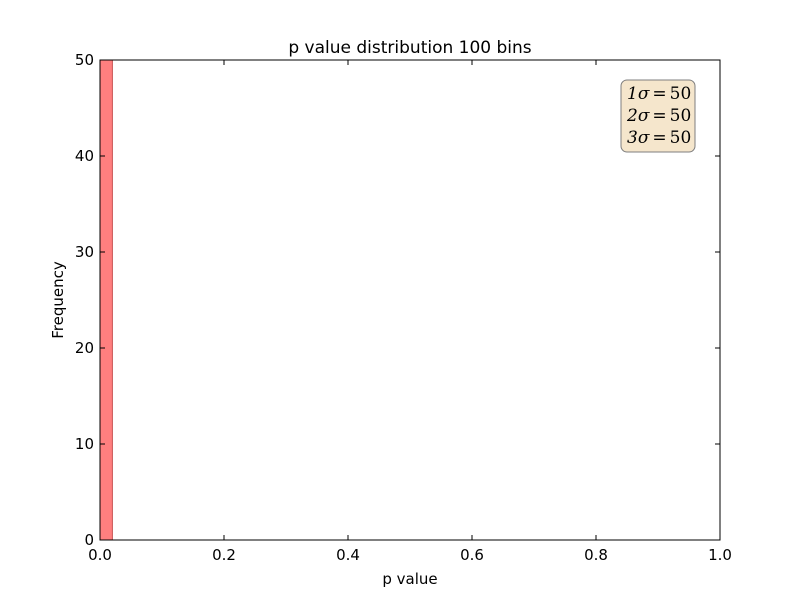 This screenshot has width=800, height=600. What do you see at coordinates (84, 444) in the screenshot?
I see `y-tick-label: 10` at bounding box center [84, 444].